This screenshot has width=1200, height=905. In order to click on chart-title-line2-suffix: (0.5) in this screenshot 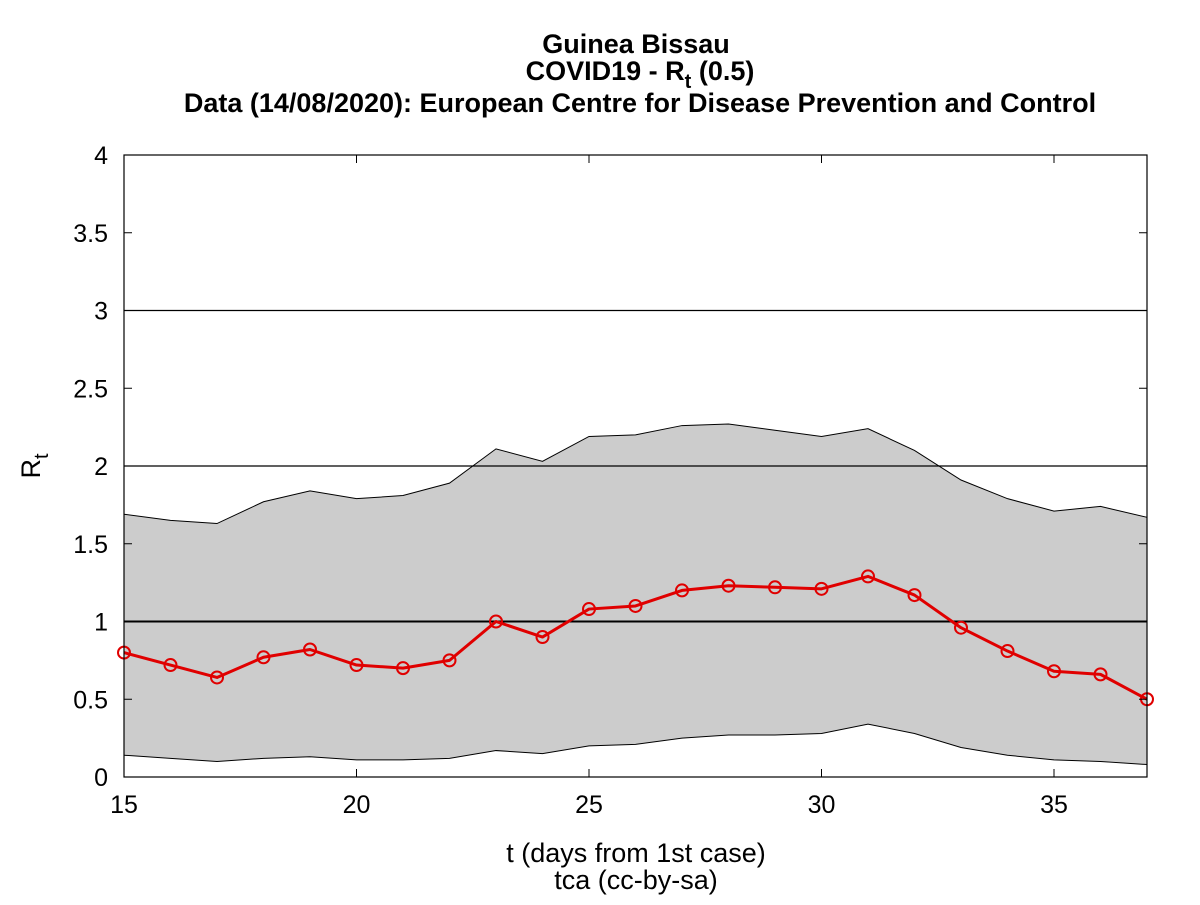, I will do `click(722, 71)`.